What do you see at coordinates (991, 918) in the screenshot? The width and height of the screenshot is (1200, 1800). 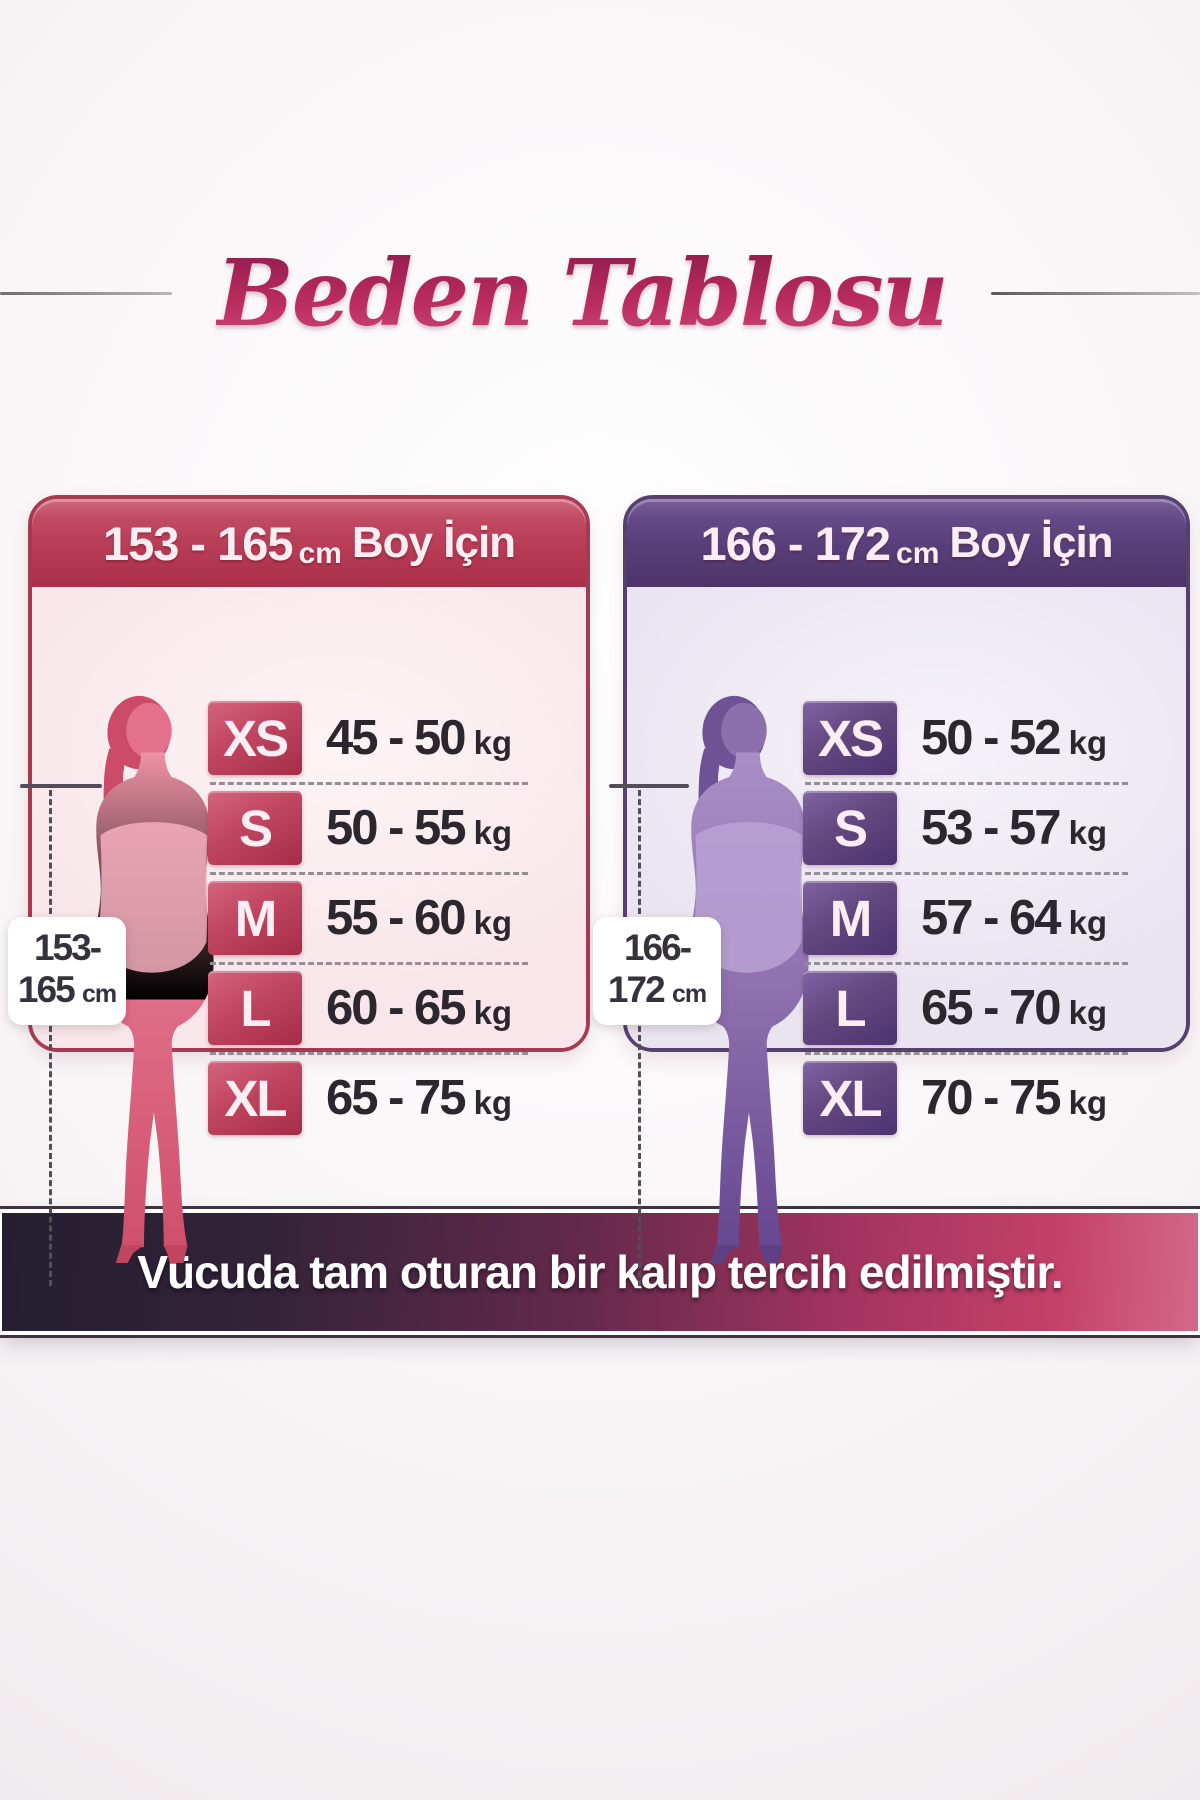 I see `weight-value: 57 - 64` at bounding box center [991, 918].